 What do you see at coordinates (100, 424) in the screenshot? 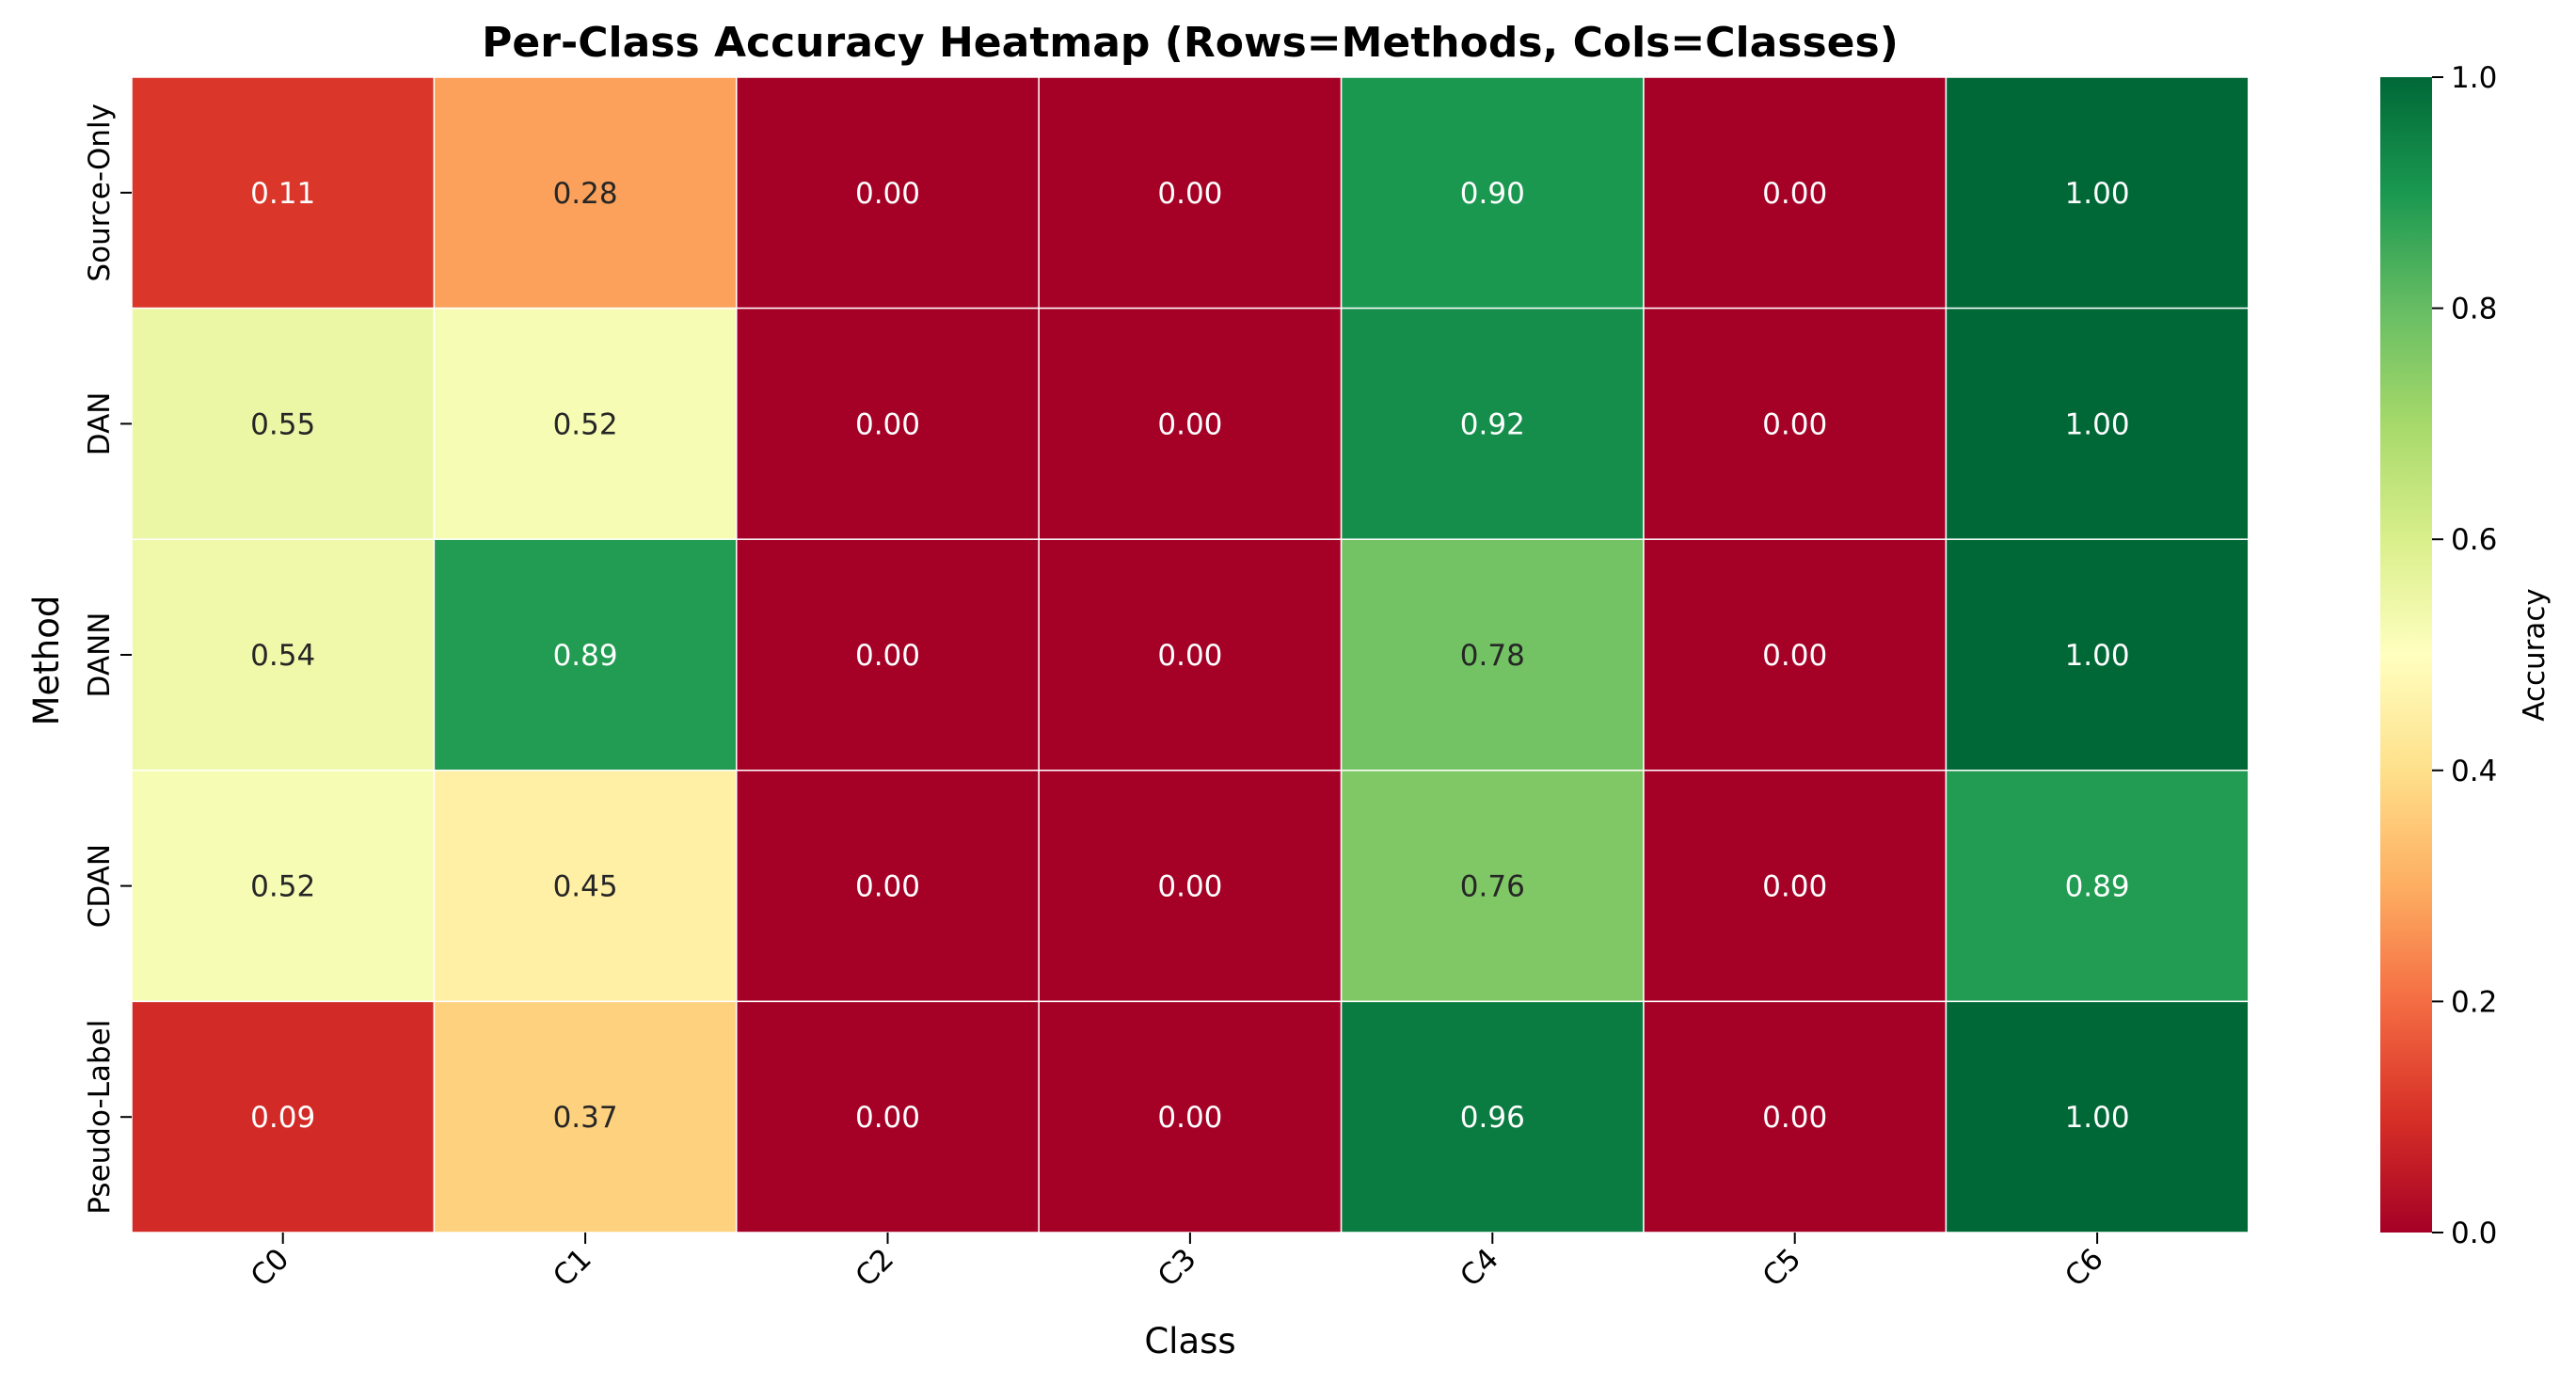
I see `row-tick-label: DAN` at bounding box center [100, 424].